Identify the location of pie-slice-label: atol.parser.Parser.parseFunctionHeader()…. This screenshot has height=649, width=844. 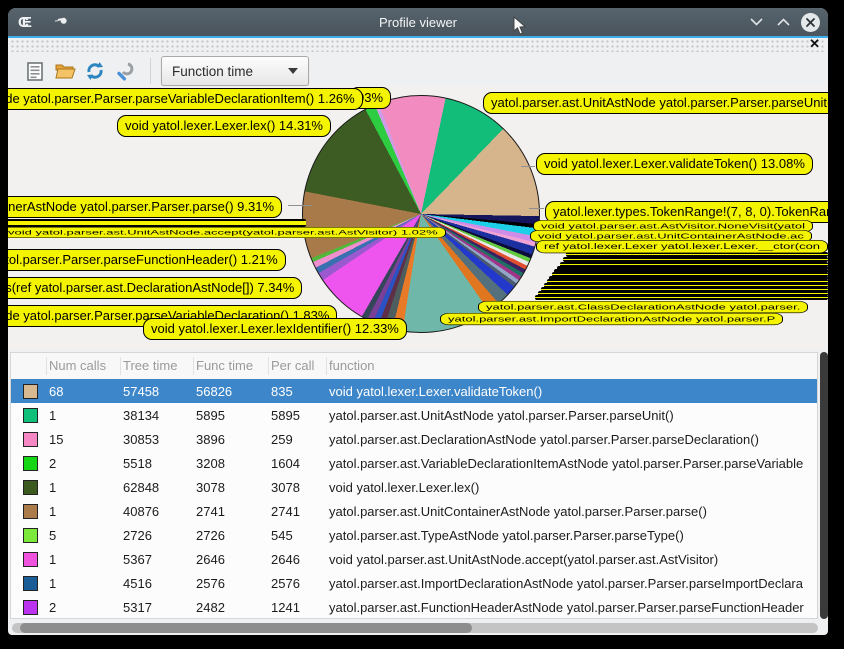
(147, 260).